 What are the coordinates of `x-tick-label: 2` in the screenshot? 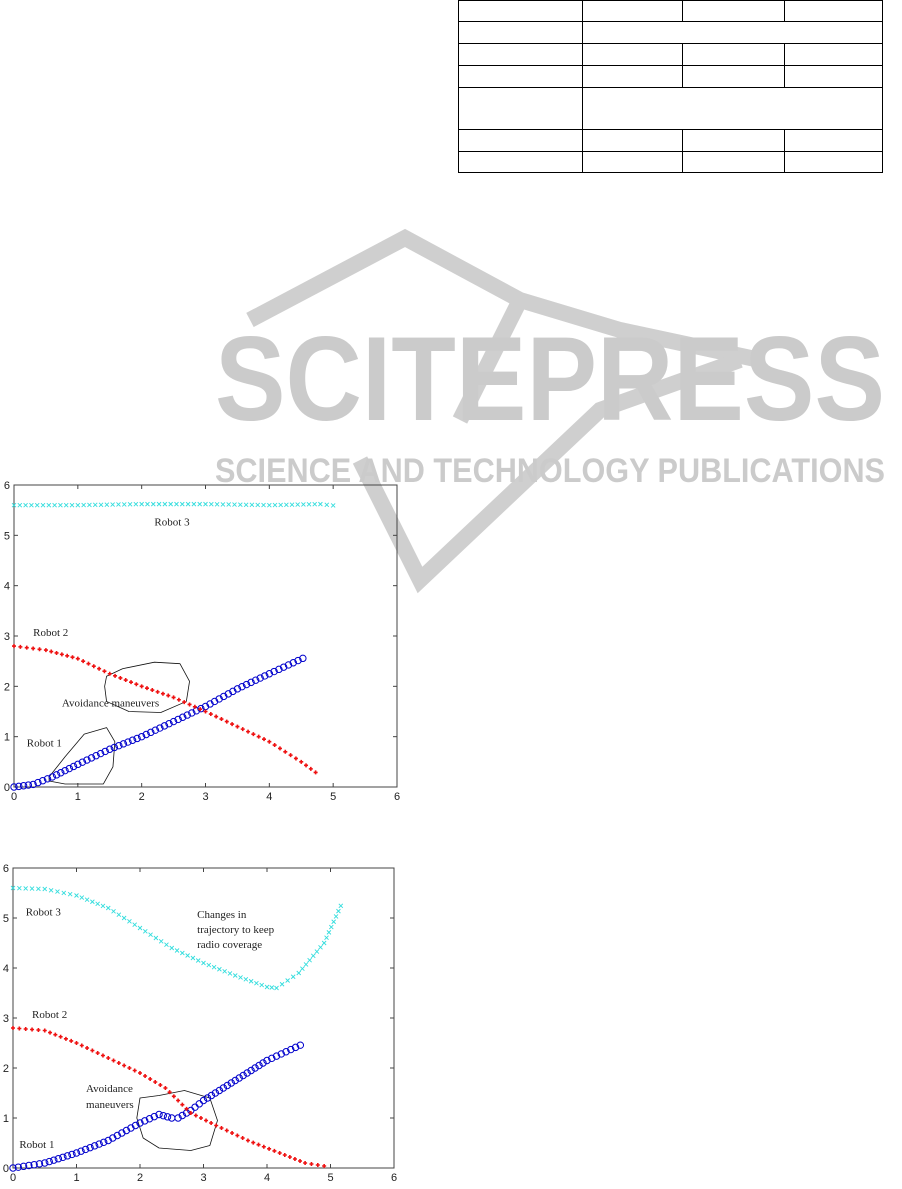 It's located at (140, 1178).